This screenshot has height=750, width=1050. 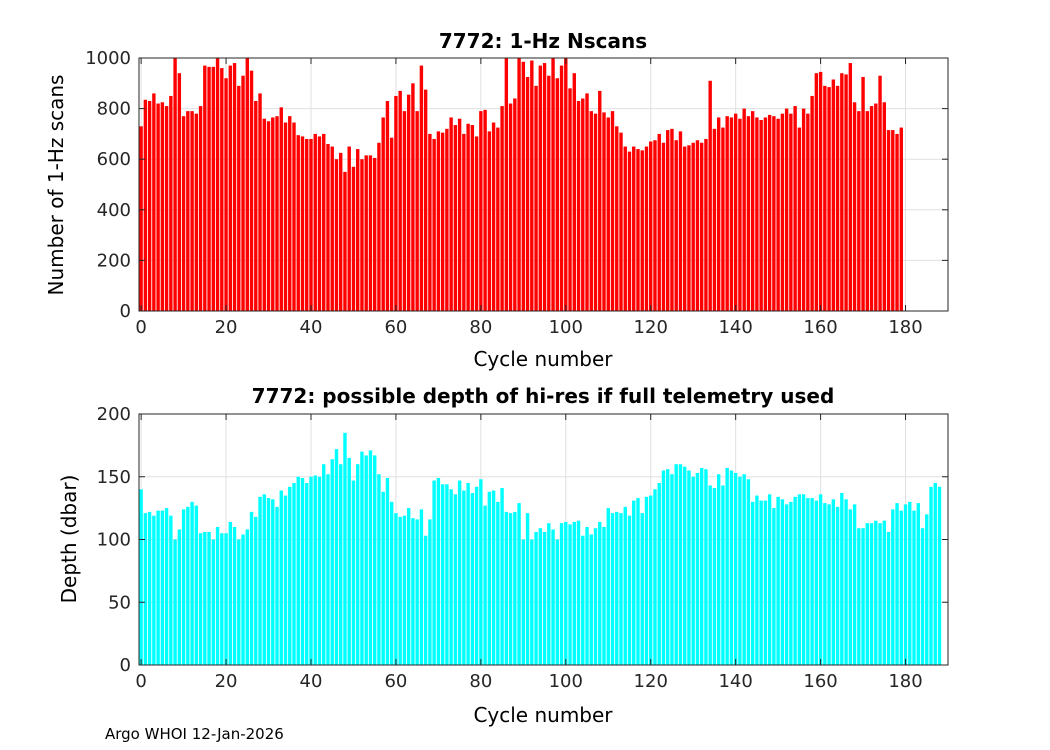 What do you see at coordinates (140, 327) in the screenshot?
I see `nscans-xtick-label: 0` at bounding box center [140, 327].